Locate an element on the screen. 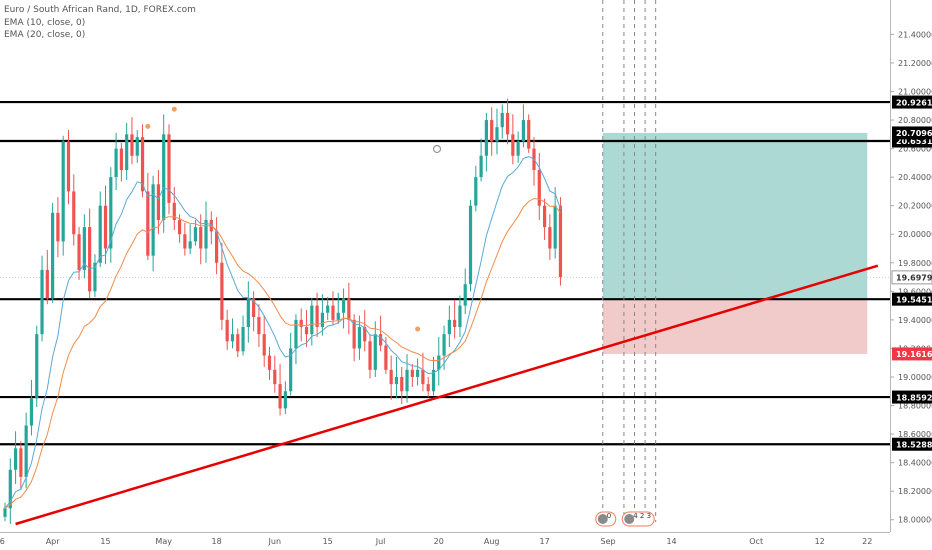 Image resolution: width=932 pixels, height=550 pixels. price-tick-label: 20.80000 is located at coordinates (915, 120).